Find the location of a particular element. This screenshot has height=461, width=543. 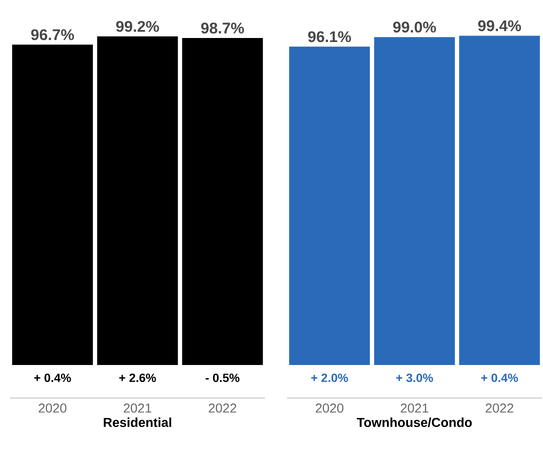

x-axis-title: Residential is located at coordinates (138, 423).